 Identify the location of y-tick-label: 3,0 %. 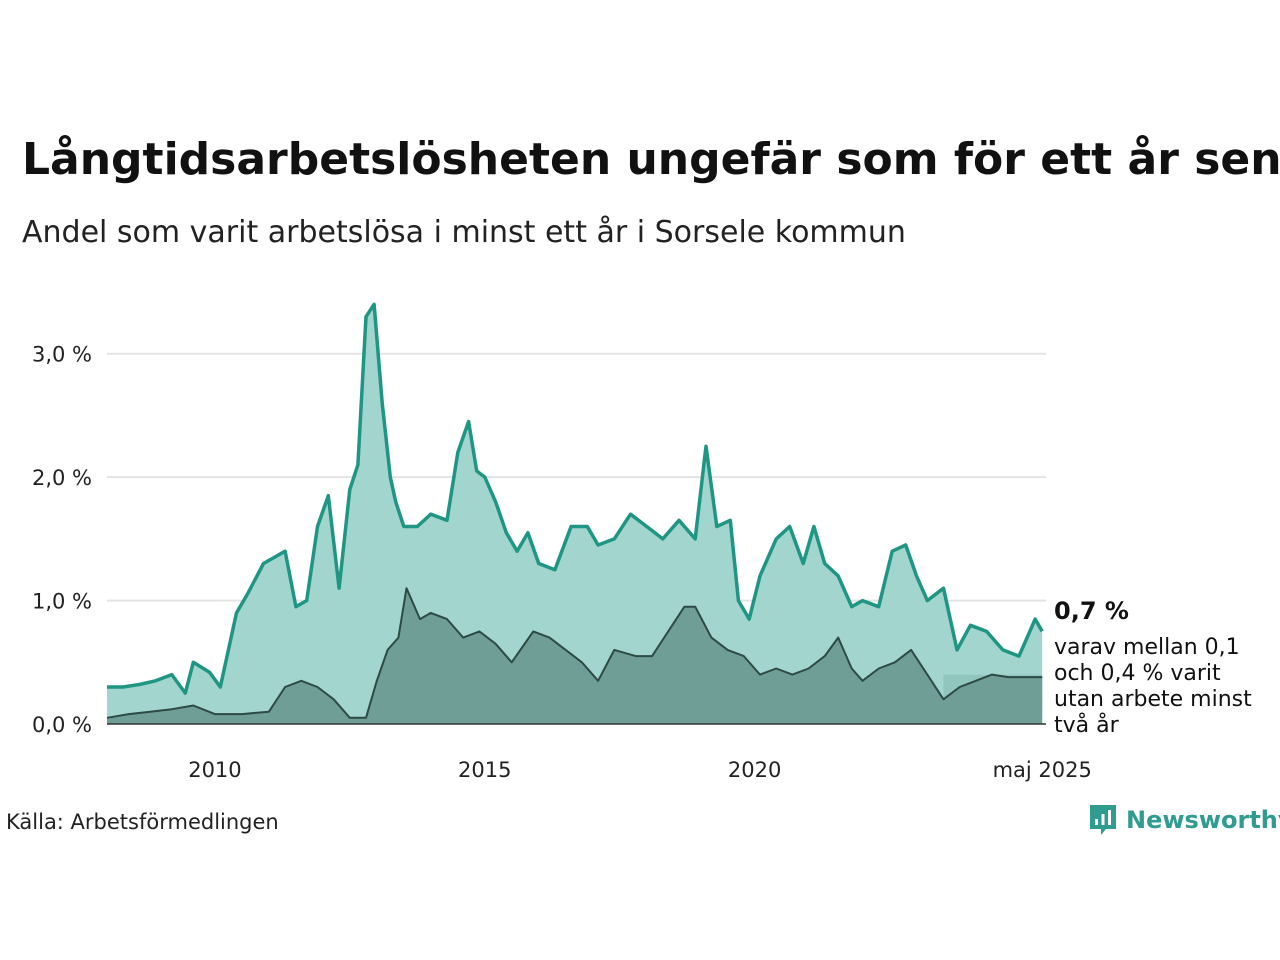
(62, 355).